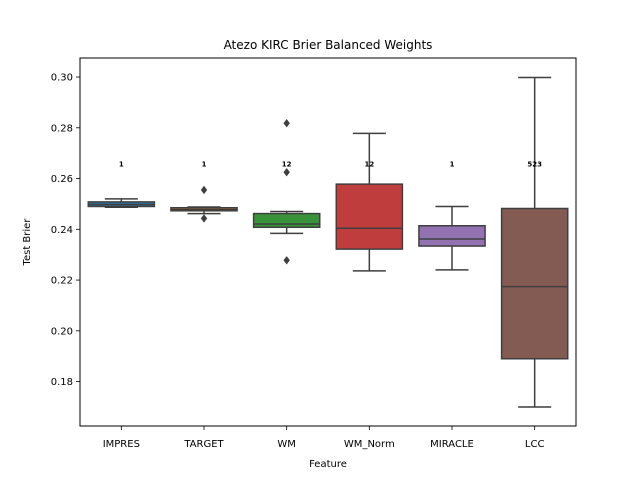 This screenshot has height=480, width=640. Describe the element at coordinates (62, 78) in the screenshot. I see `y-tick-label: 0.30` at that location.